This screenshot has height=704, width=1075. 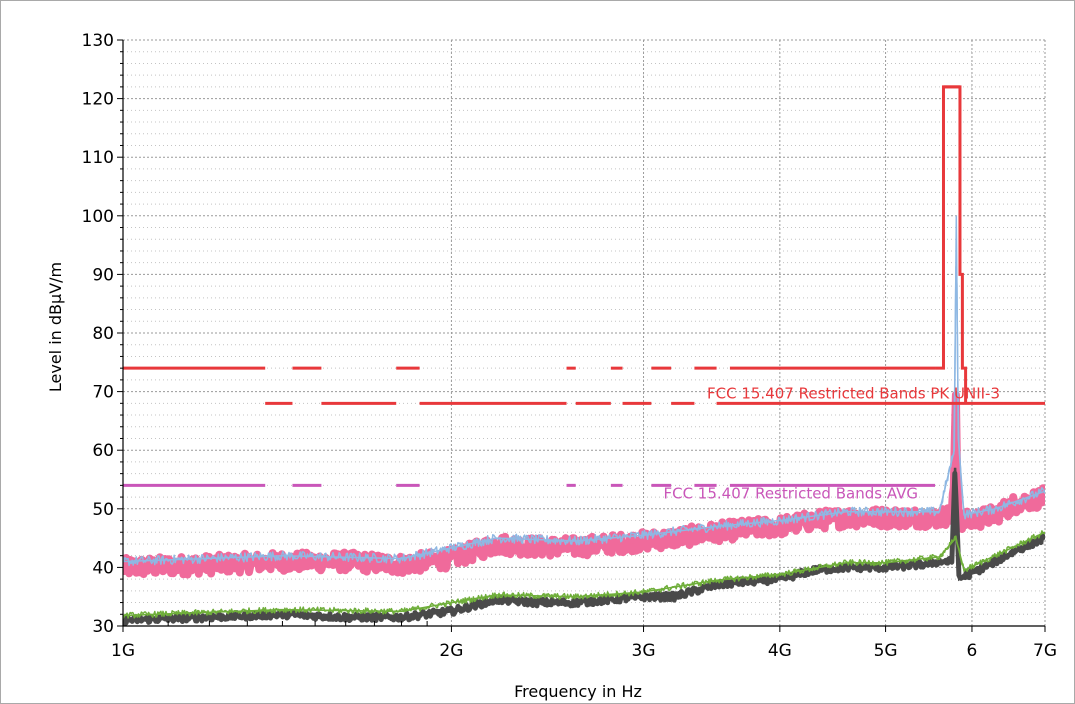 I want to click on x-tick-label: 4G, so click(x=780, y=651).